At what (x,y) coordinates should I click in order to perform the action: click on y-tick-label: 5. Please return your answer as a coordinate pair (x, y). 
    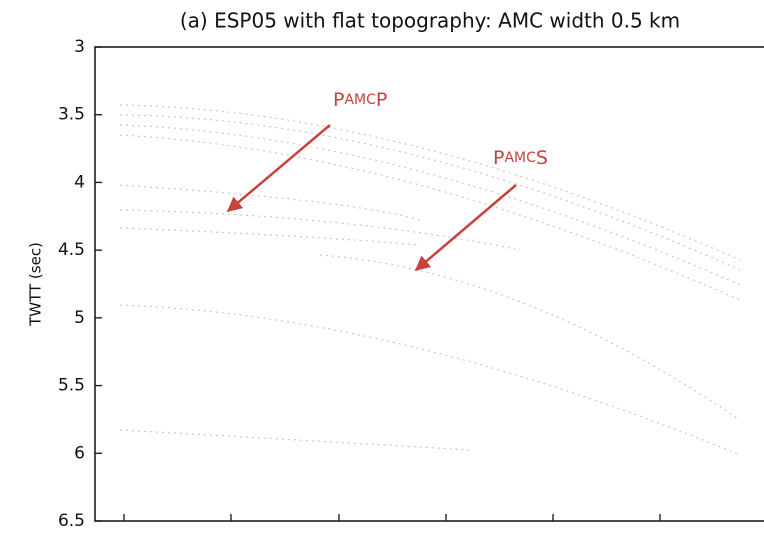
    Looking at the image, I should click on (79, 318).